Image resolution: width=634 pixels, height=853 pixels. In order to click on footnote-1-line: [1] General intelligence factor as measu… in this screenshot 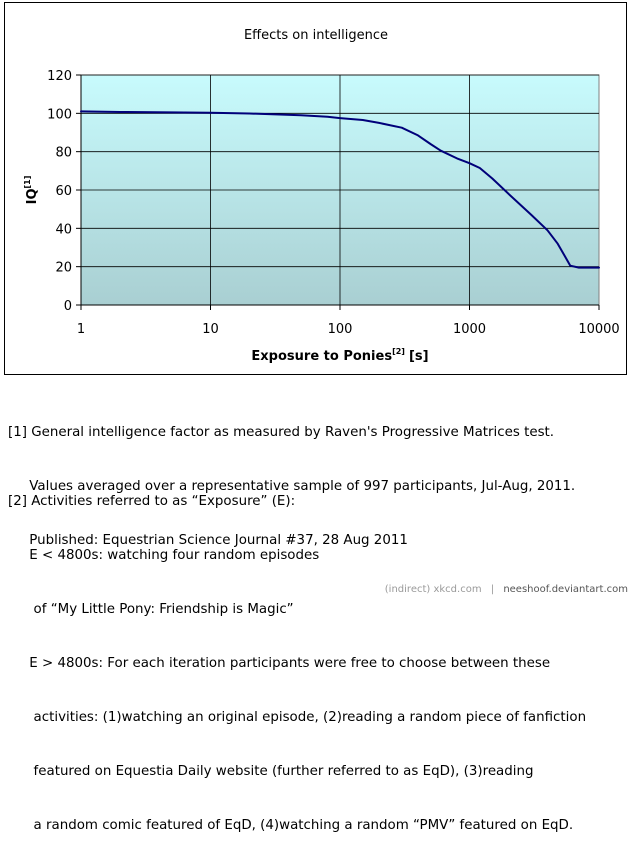, I will do `click(281, 432)`.